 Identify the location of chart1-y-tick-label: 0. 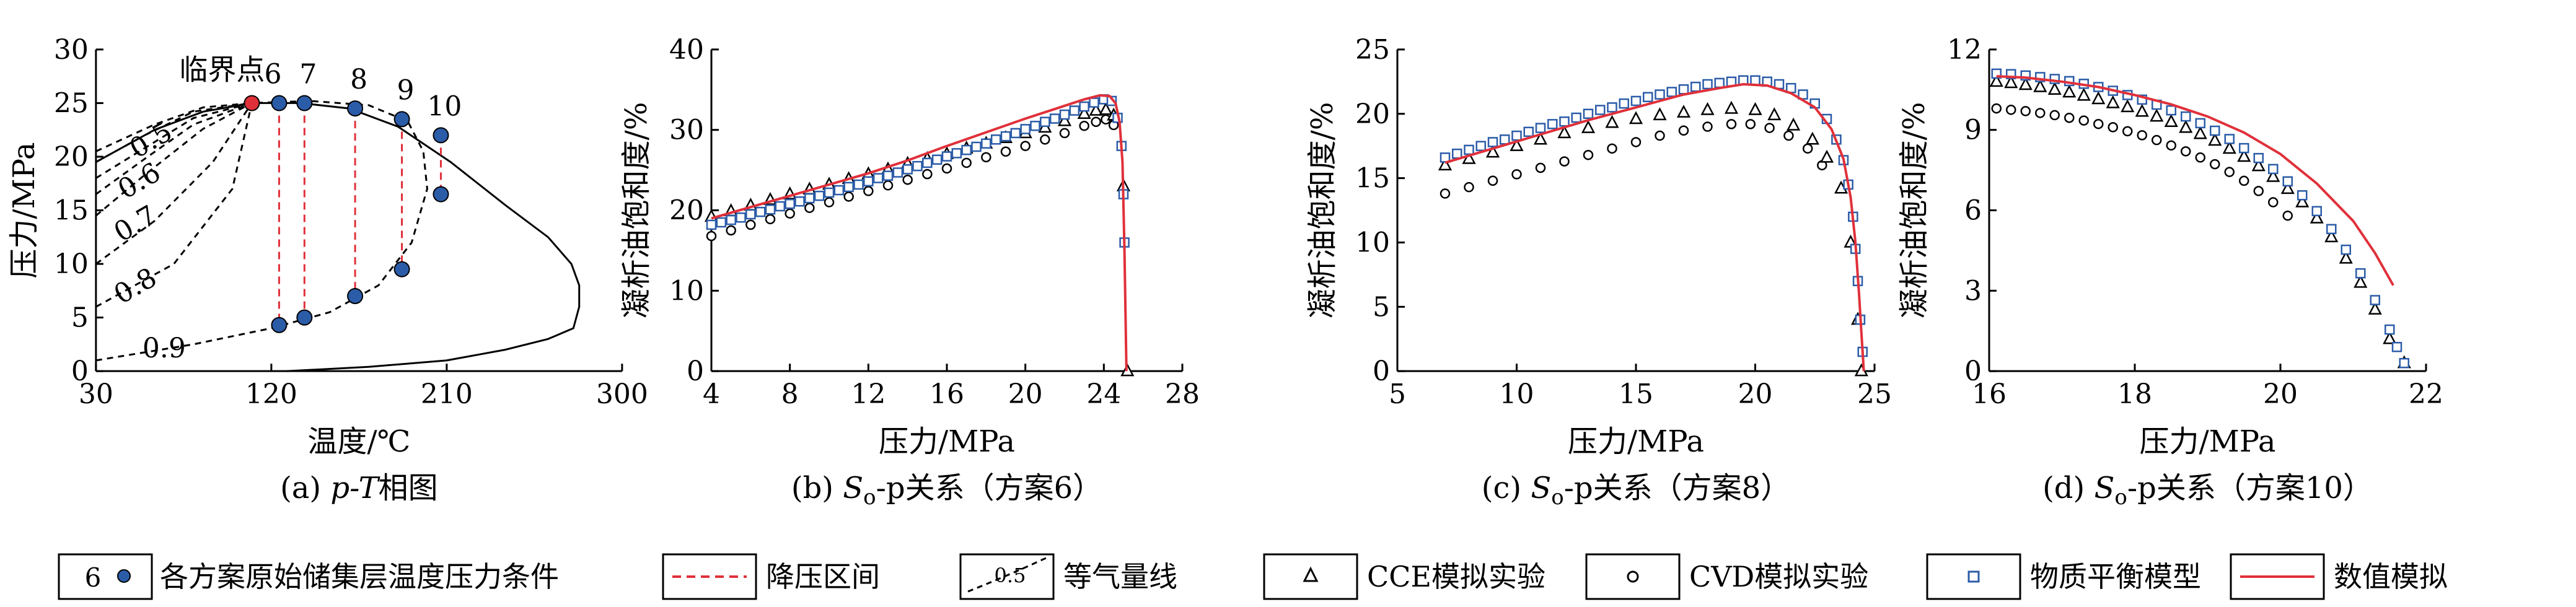
(695, 371).